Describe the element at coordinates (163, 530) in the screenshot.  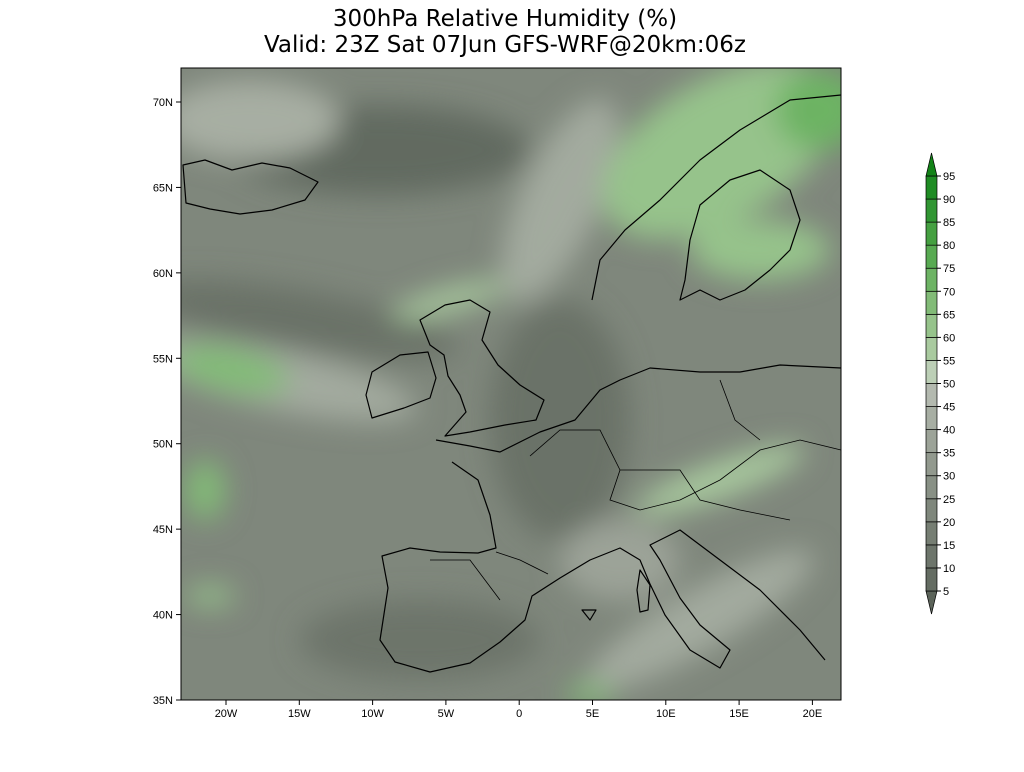
I see `lat-label: 45N` at that location.